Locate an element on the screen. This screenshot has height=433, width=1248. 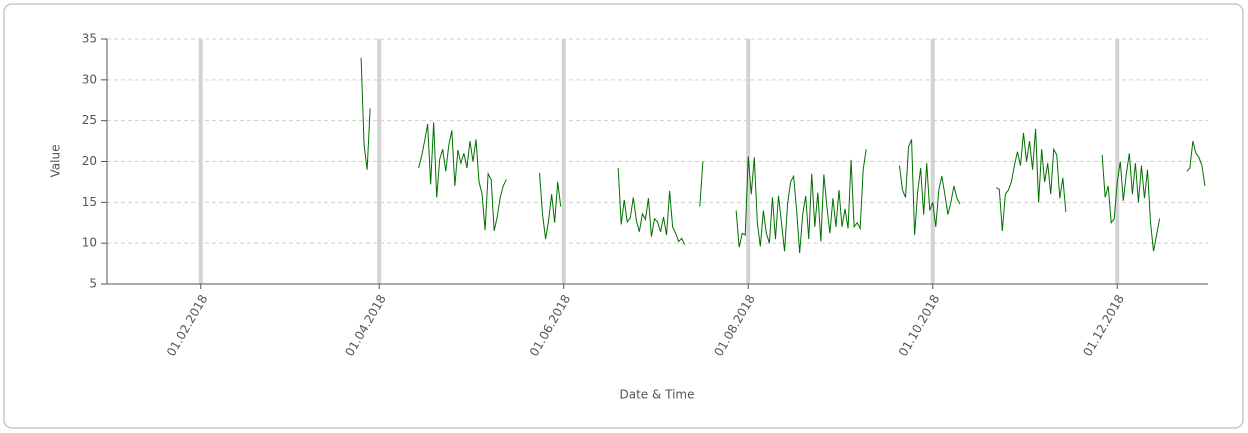
x-axis-label: Date & Time is located at coordinates (656, 395).